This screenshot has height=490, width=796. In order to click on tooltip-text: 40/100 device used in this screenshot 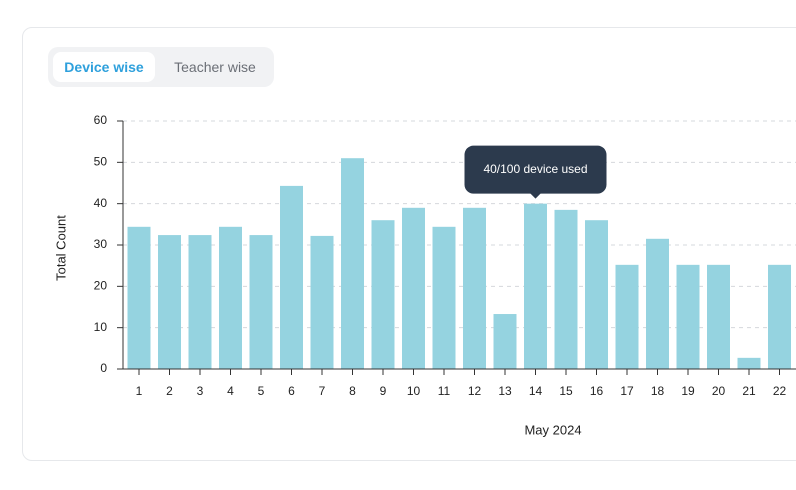, I will do `click(535, 169)`.